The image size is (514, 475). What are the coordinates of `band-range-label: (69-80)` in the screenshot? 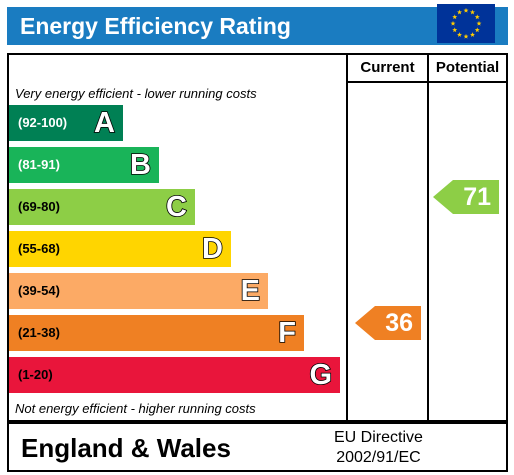 It's located at (39, 206).